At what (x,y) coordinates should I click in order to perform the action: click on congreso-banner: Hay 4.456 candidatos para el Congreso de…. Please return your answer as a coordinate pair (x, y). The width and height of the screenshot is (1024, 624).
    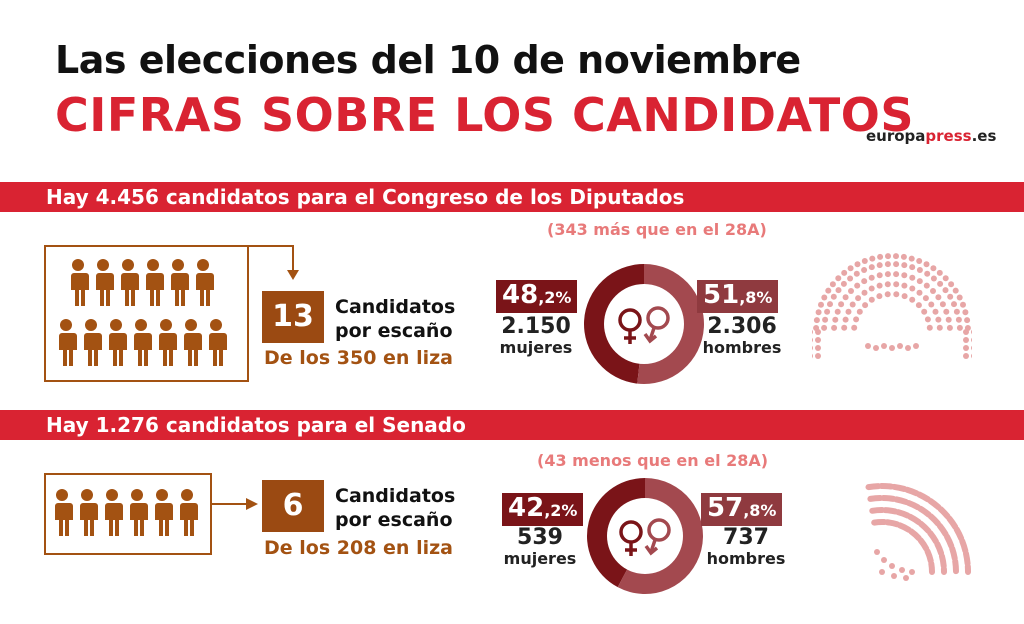
    Looking at the image, I should click on (512, 197).